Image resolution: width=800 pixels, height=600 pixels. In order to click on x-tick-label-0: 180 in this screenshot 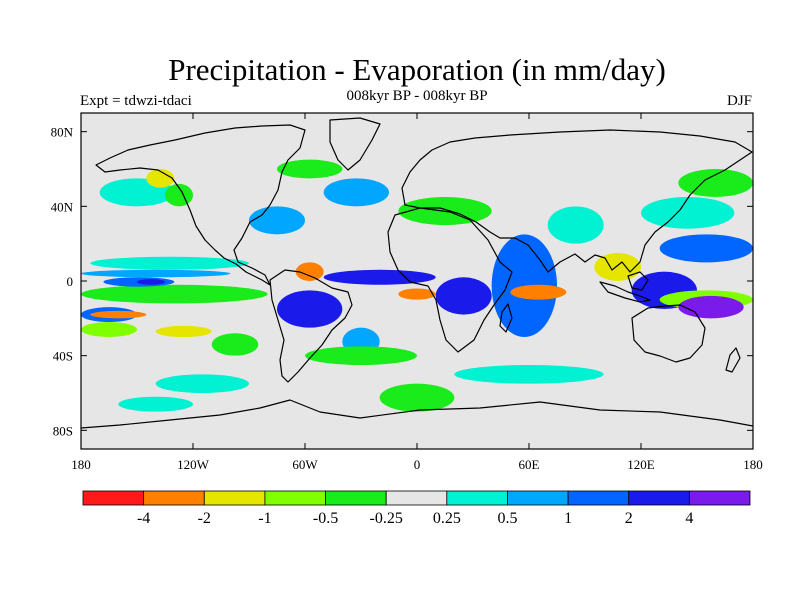, I will do `click(81, 464)`.